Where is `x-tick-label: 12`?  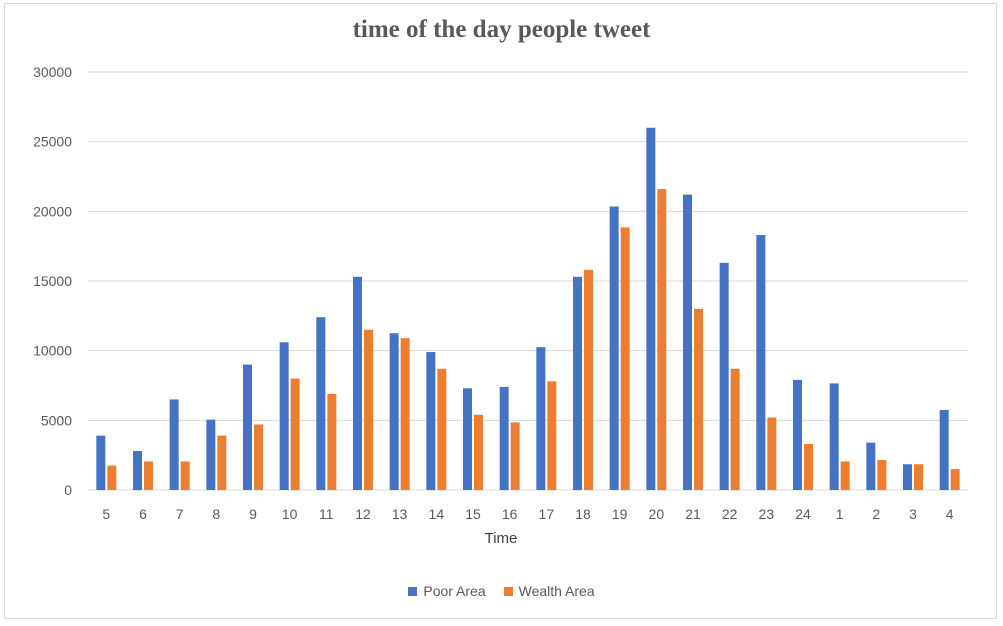
x-tick-label: 12 is located at coordinates (363, 514).